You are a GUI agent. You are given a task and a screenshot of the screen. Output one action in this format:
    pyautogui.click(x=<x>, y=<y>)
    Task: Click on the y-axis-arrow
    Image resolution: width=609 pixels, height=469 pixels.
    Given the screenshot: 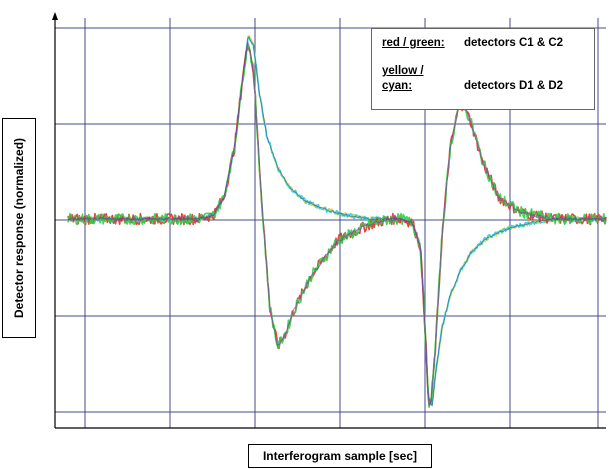 What is the action you would take?
    pyautogui.click(x=55, y=16)
    